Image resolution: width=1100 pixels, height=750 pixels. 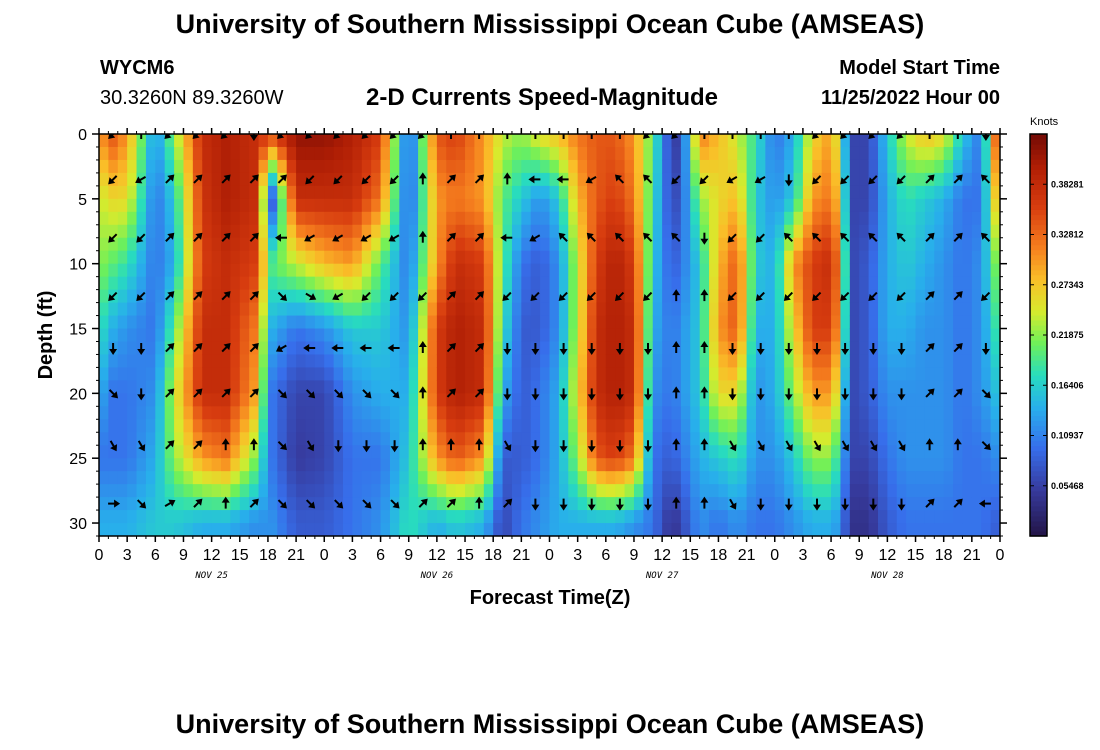 What do you see at coordinates (719, 555) in the screenshot?
I see `x-tick-label: 18` at bounding box center [719, 555].